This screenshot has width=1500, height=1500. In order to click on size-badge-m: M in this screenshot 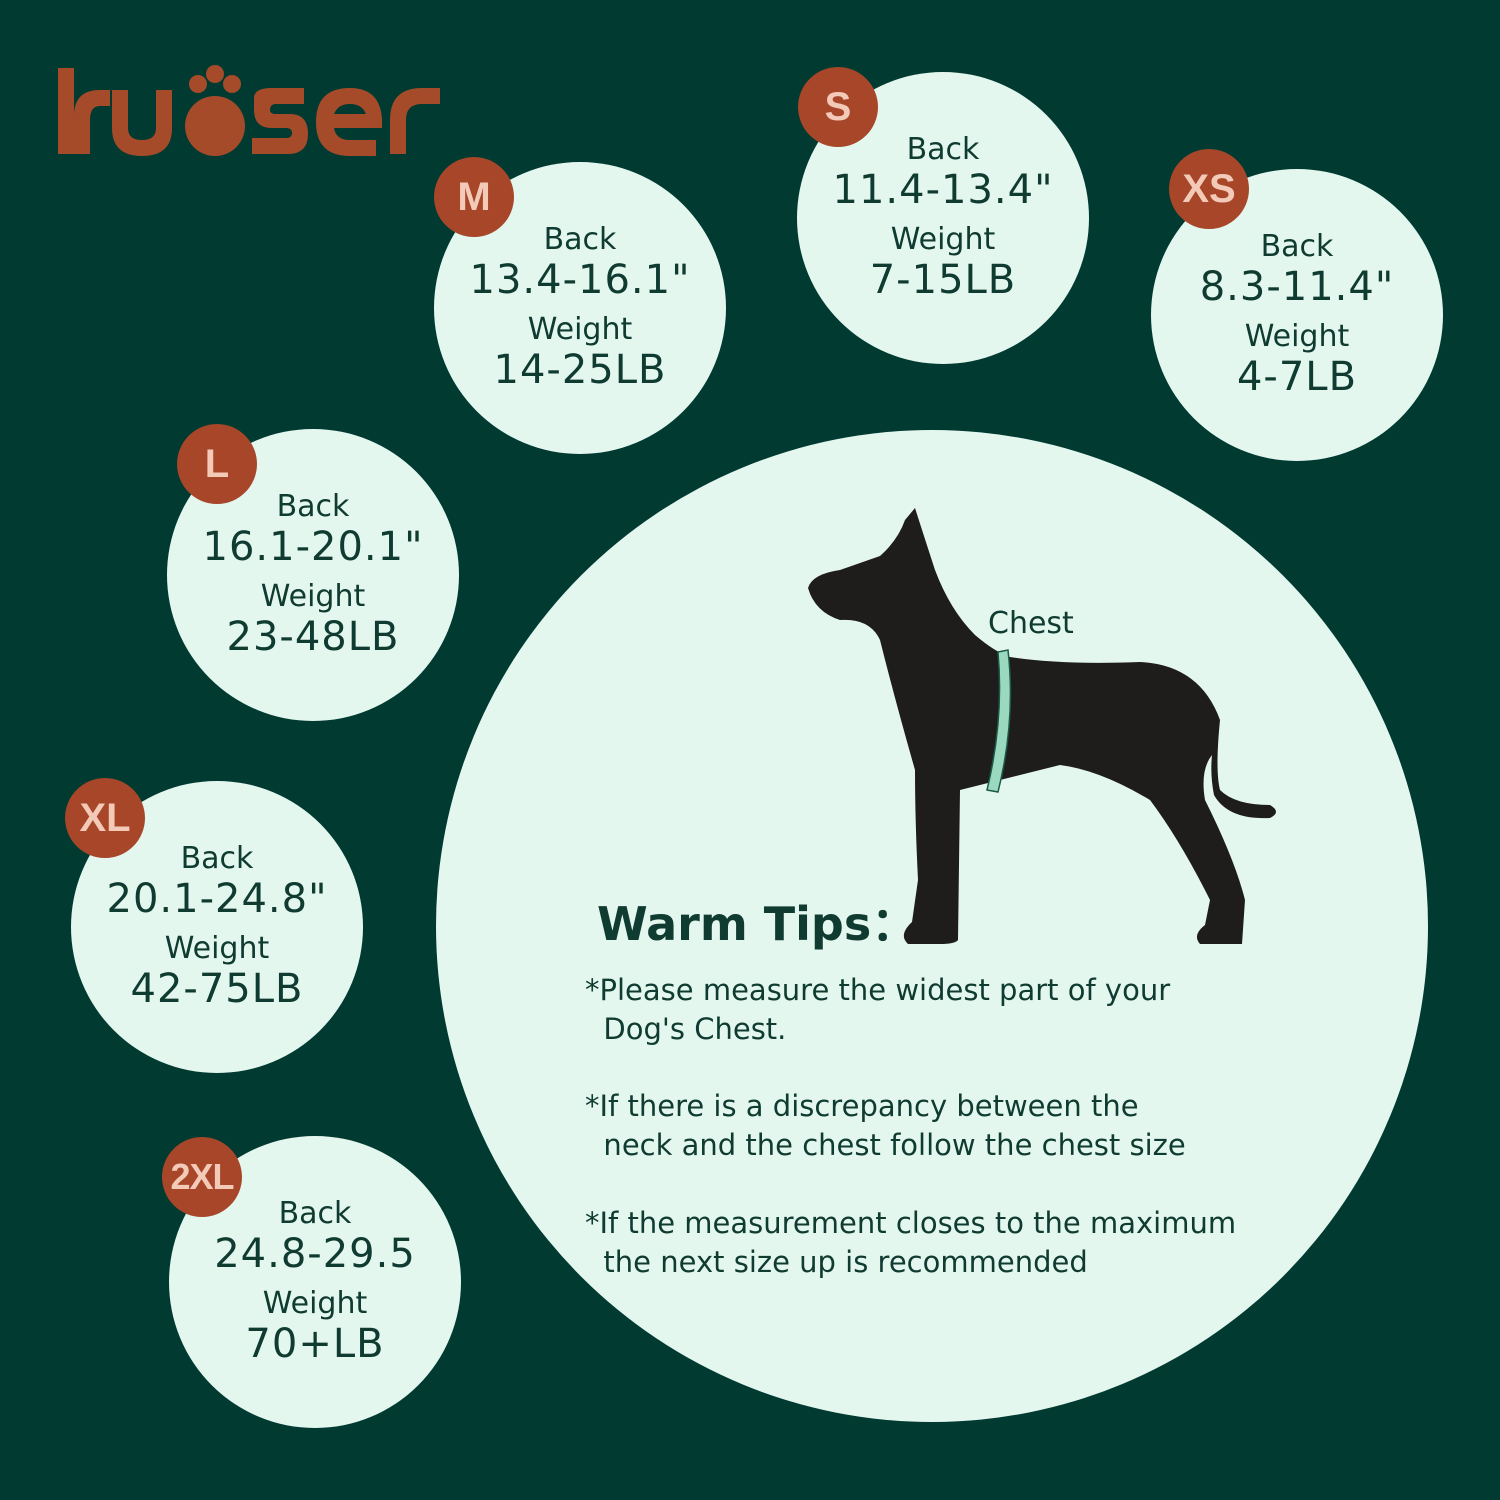, I will do `click(474, 197)`.